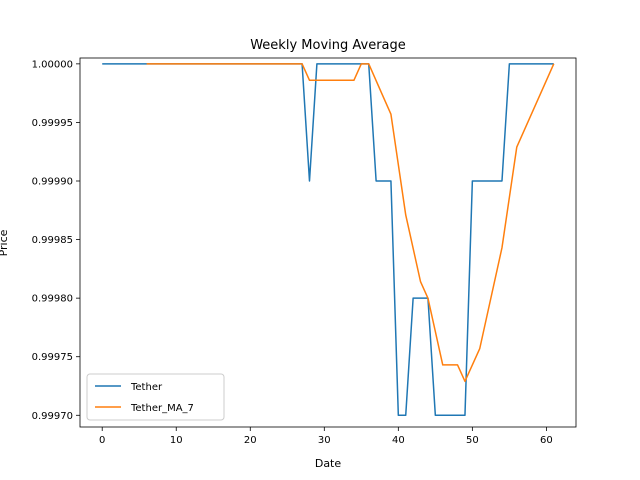 The height and width of the screenshot is (480, 640). Describe the element at coordinates (328, 45) in the screenshot. I see `chart-title: Weekly Moving Average` at that location.